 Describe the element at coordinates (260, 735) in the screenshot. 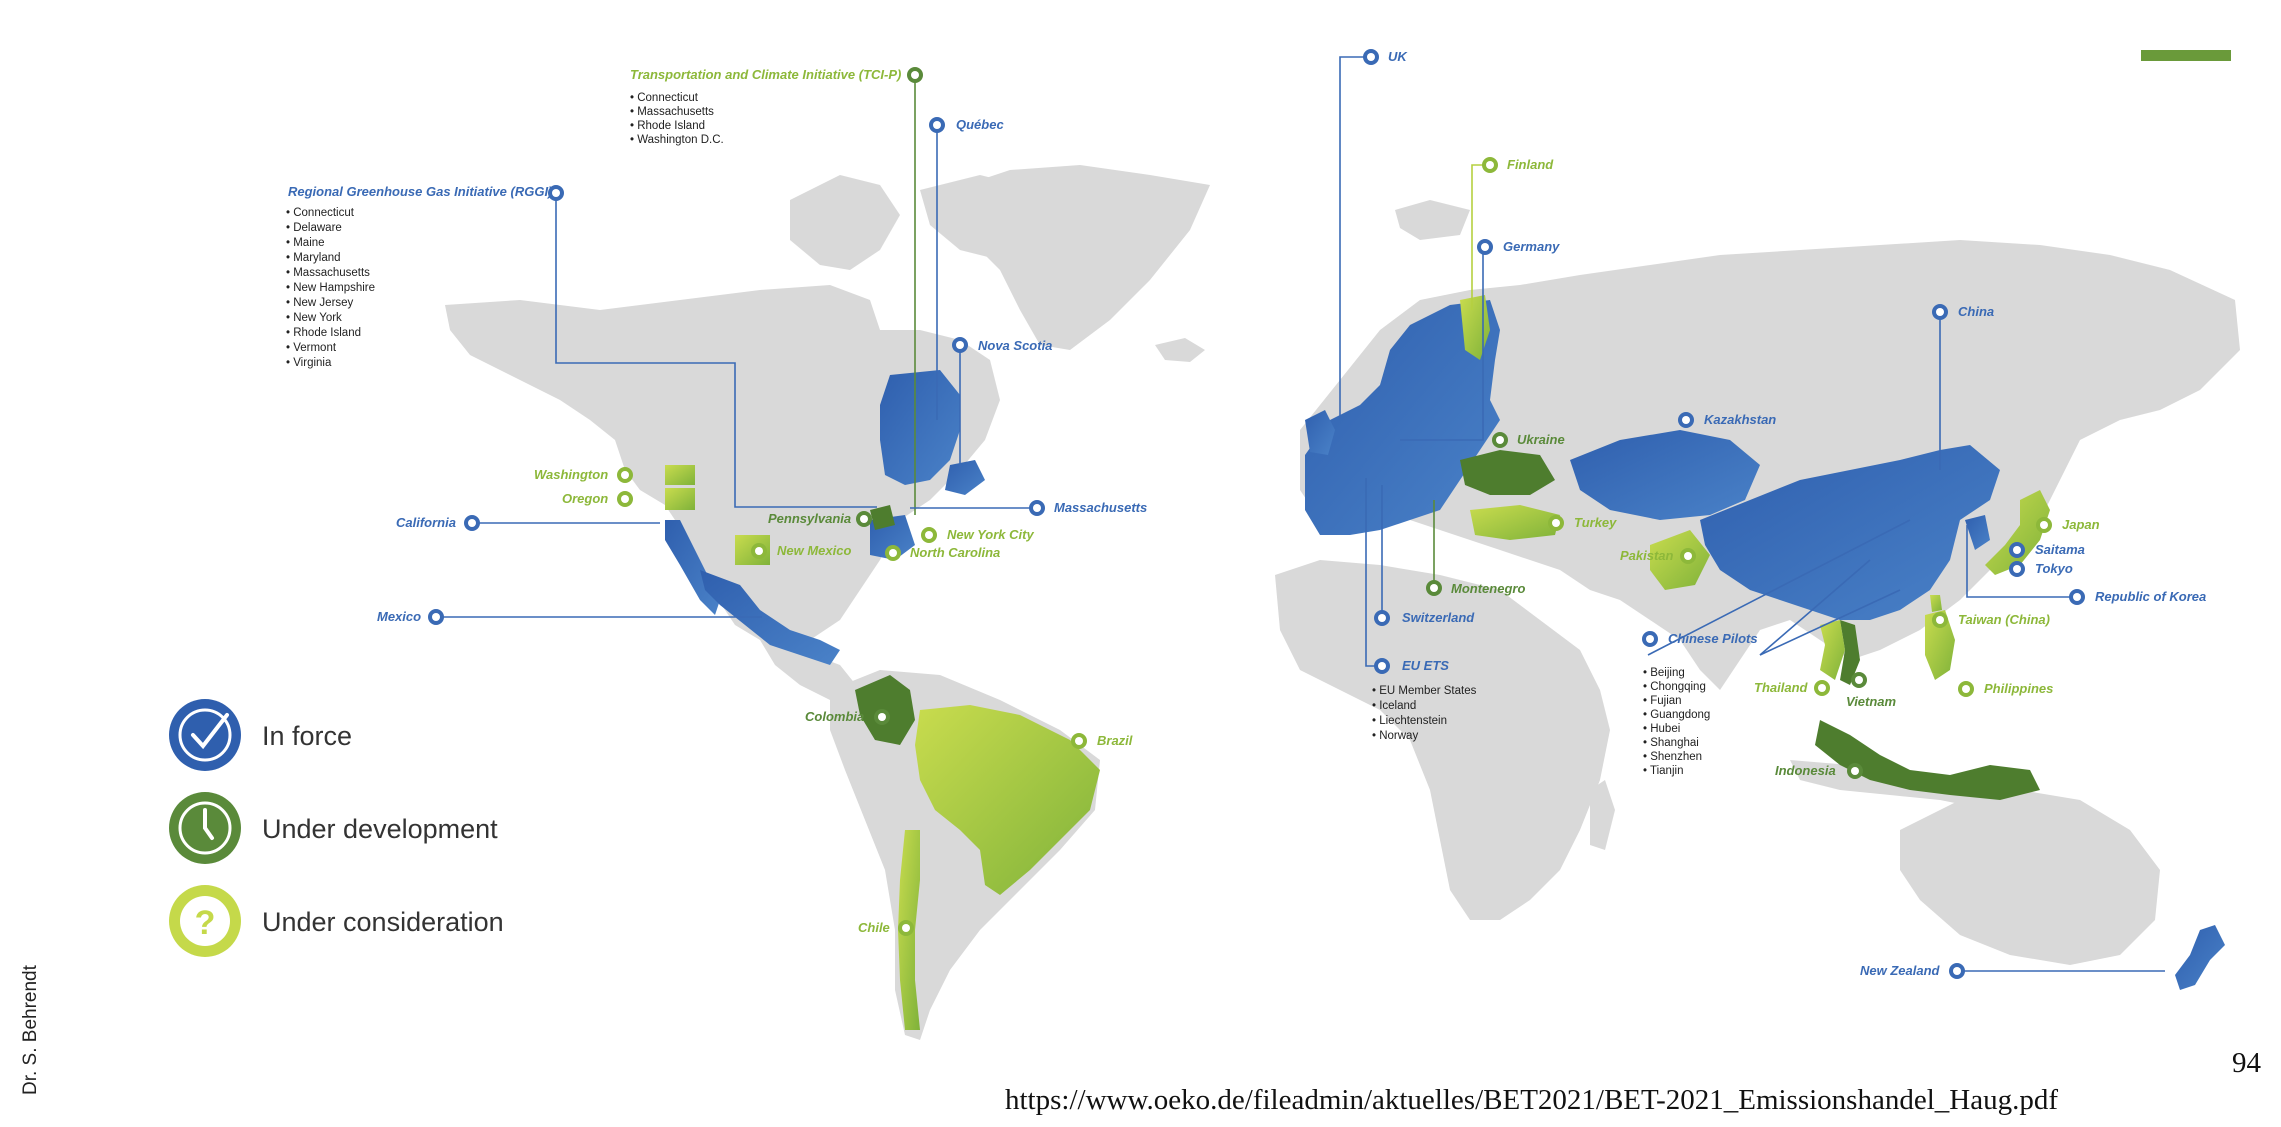

I see `legend-item-in-force: In force` at that location.